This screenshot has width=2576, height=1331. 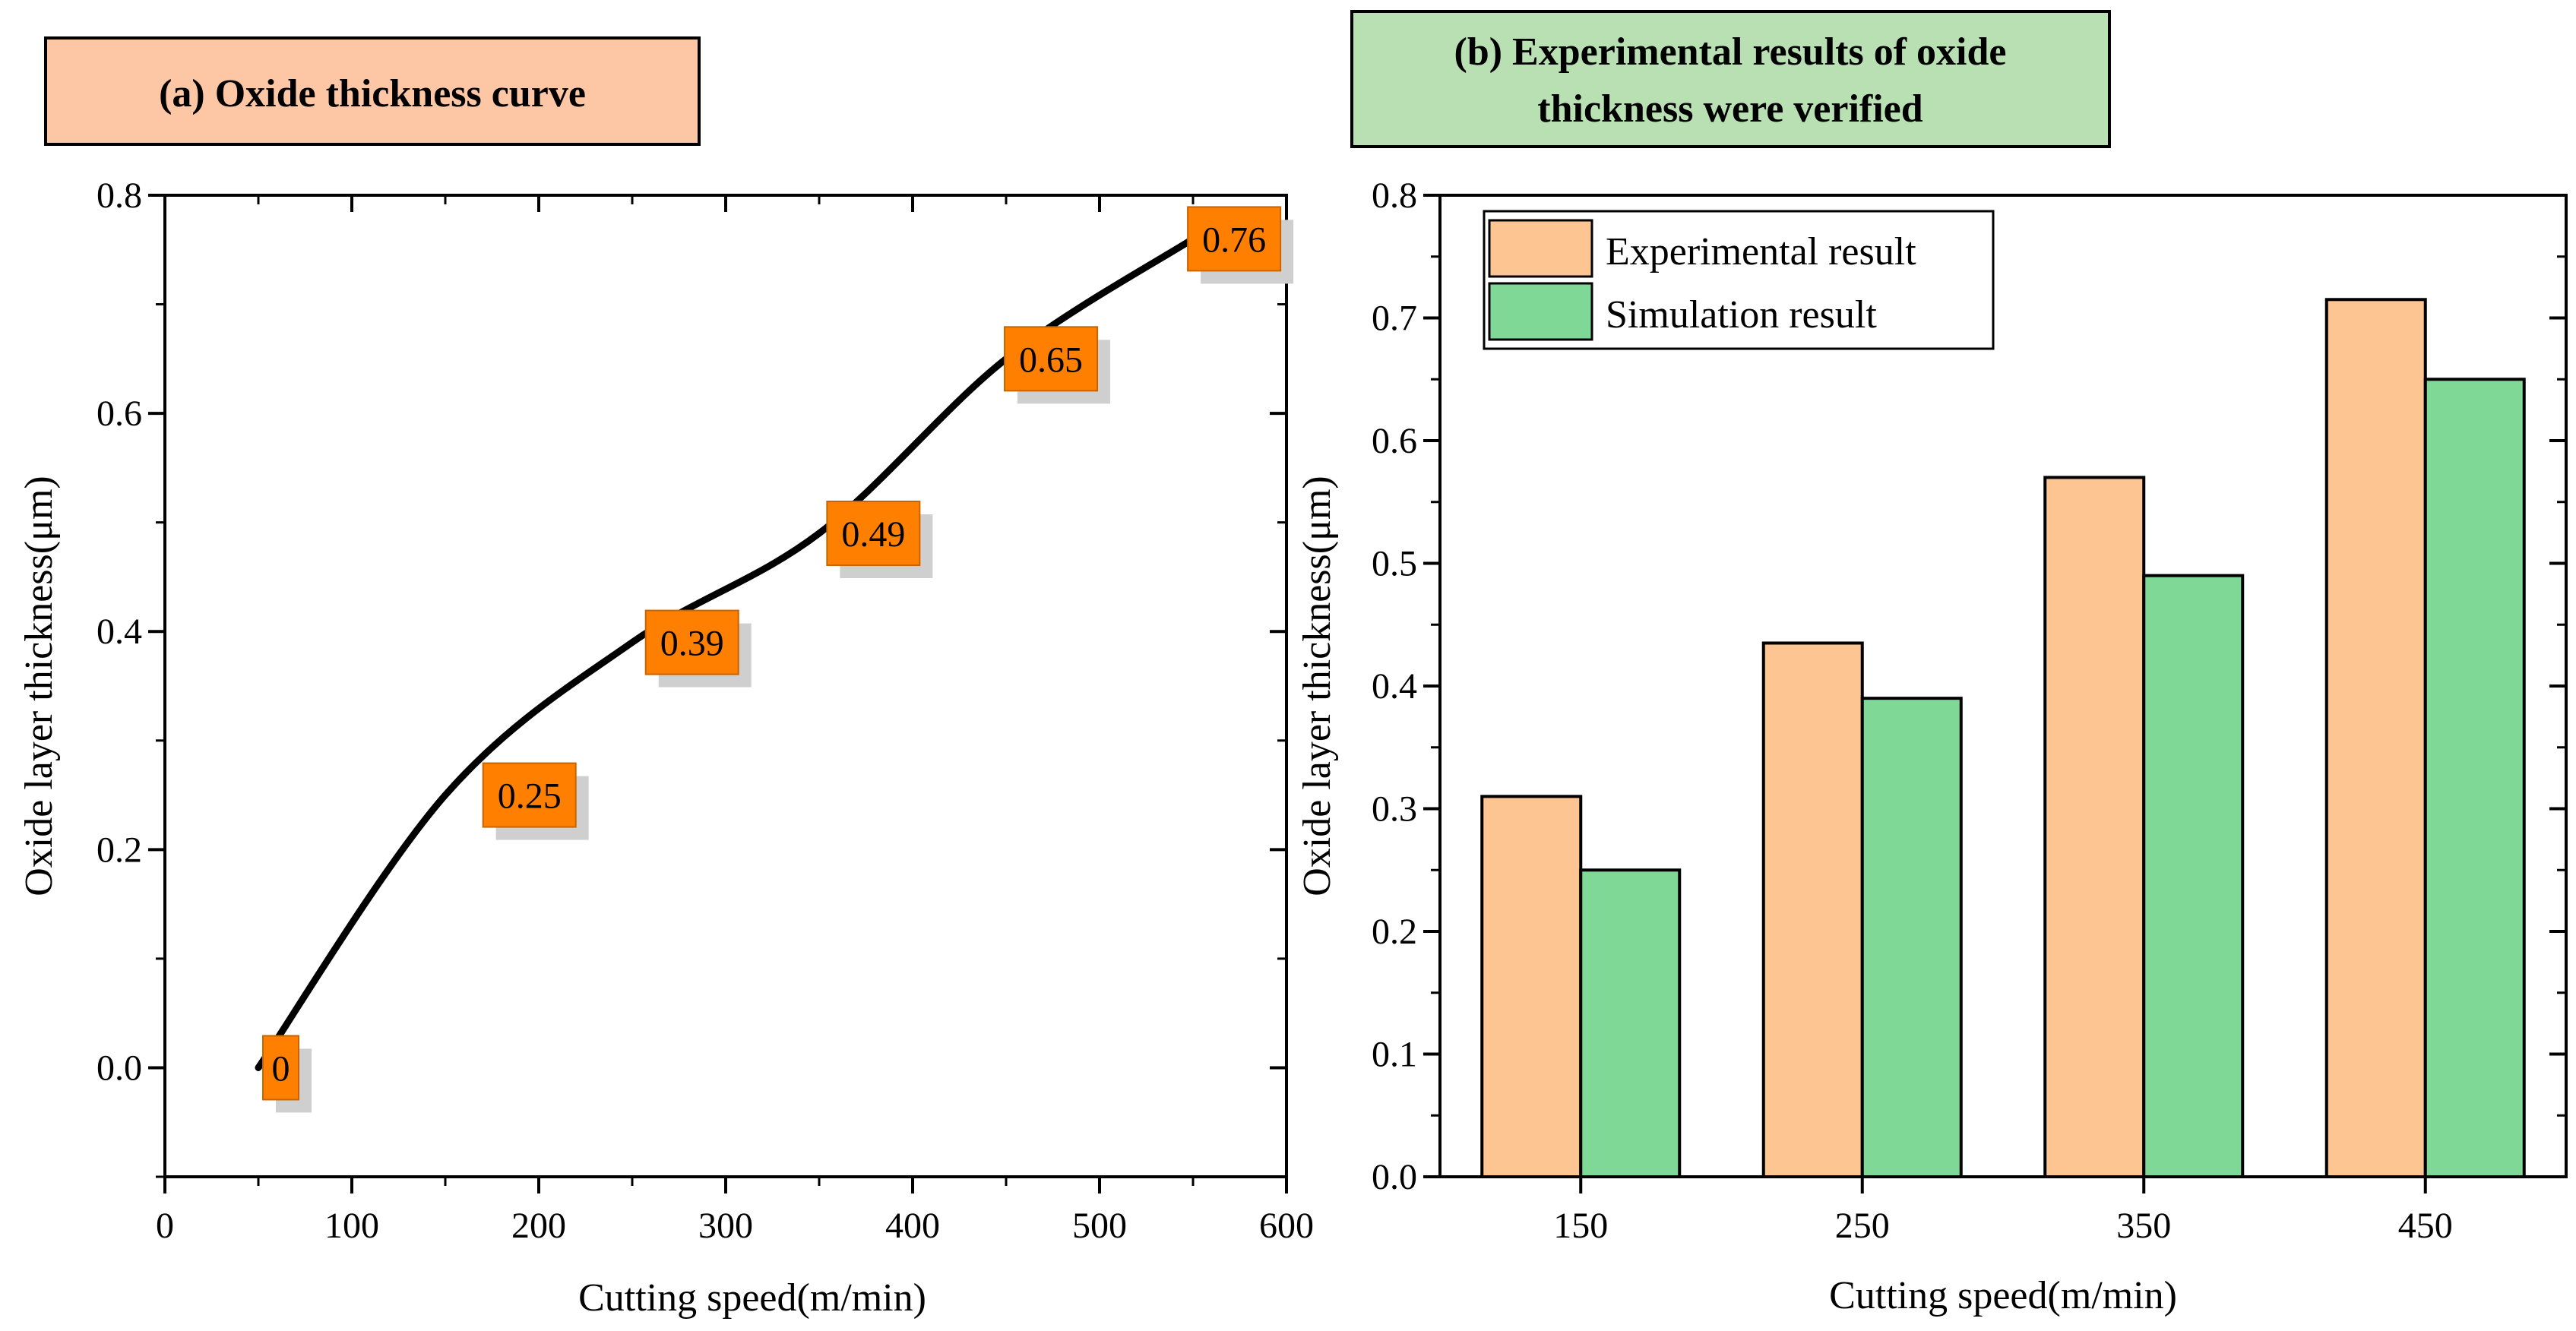 I want to click on x-tick-label: 300, so click(x=725, y=1226).